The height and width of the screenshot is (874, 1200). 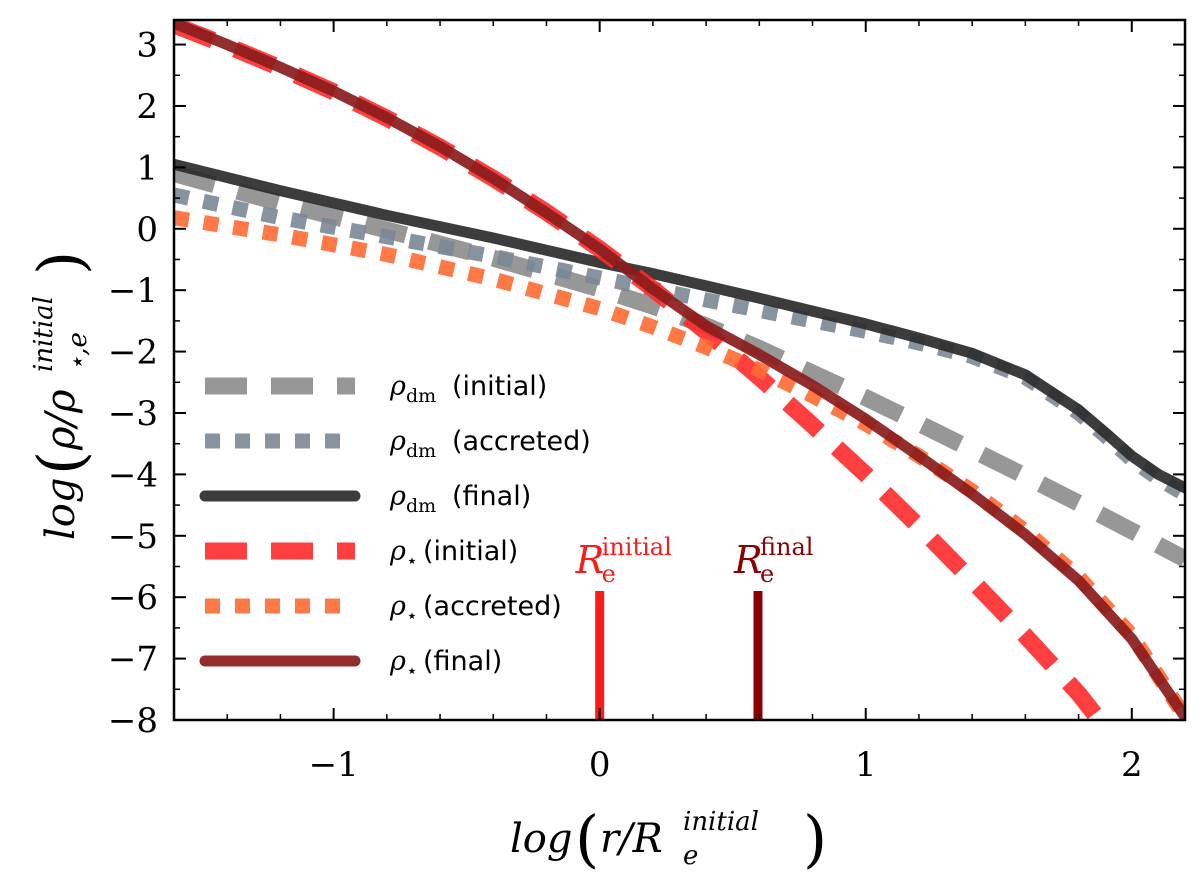 I want to click on y-axis-label-main: ρ/ρ, so click(x=61, y=420).